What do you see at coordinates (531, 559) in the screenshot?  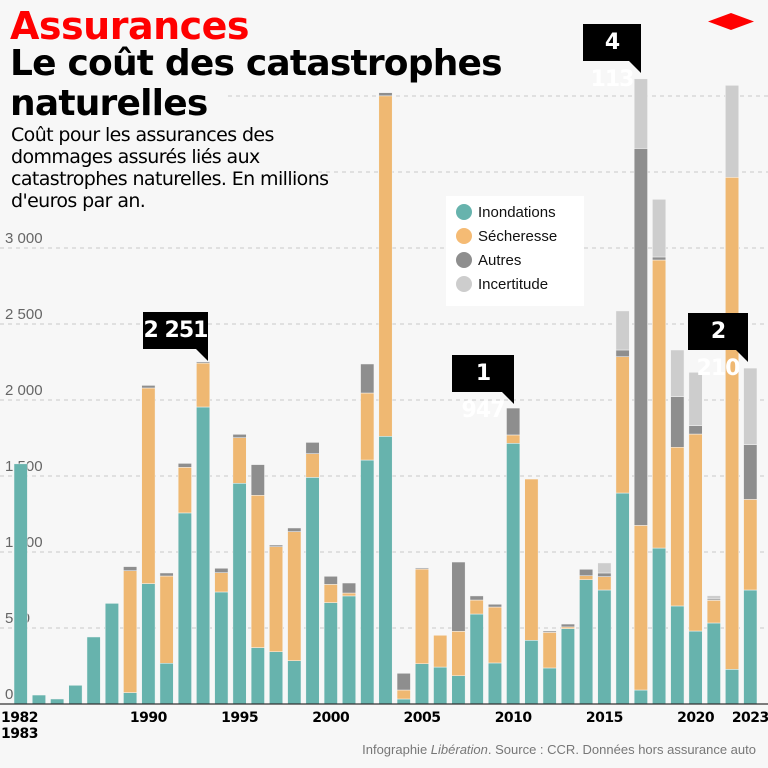 I see `bar-sécheresse-2011` at bounding box center [531, 559].